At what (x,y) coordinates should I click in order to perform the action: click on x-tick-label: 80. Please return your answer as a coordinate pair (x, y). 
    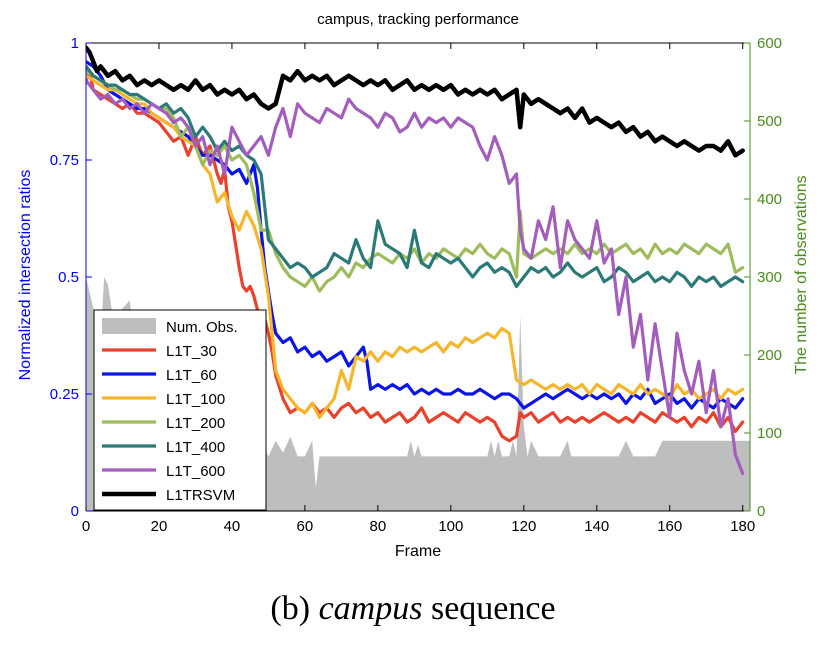
    Looking at the image, I should click on (378, 526).